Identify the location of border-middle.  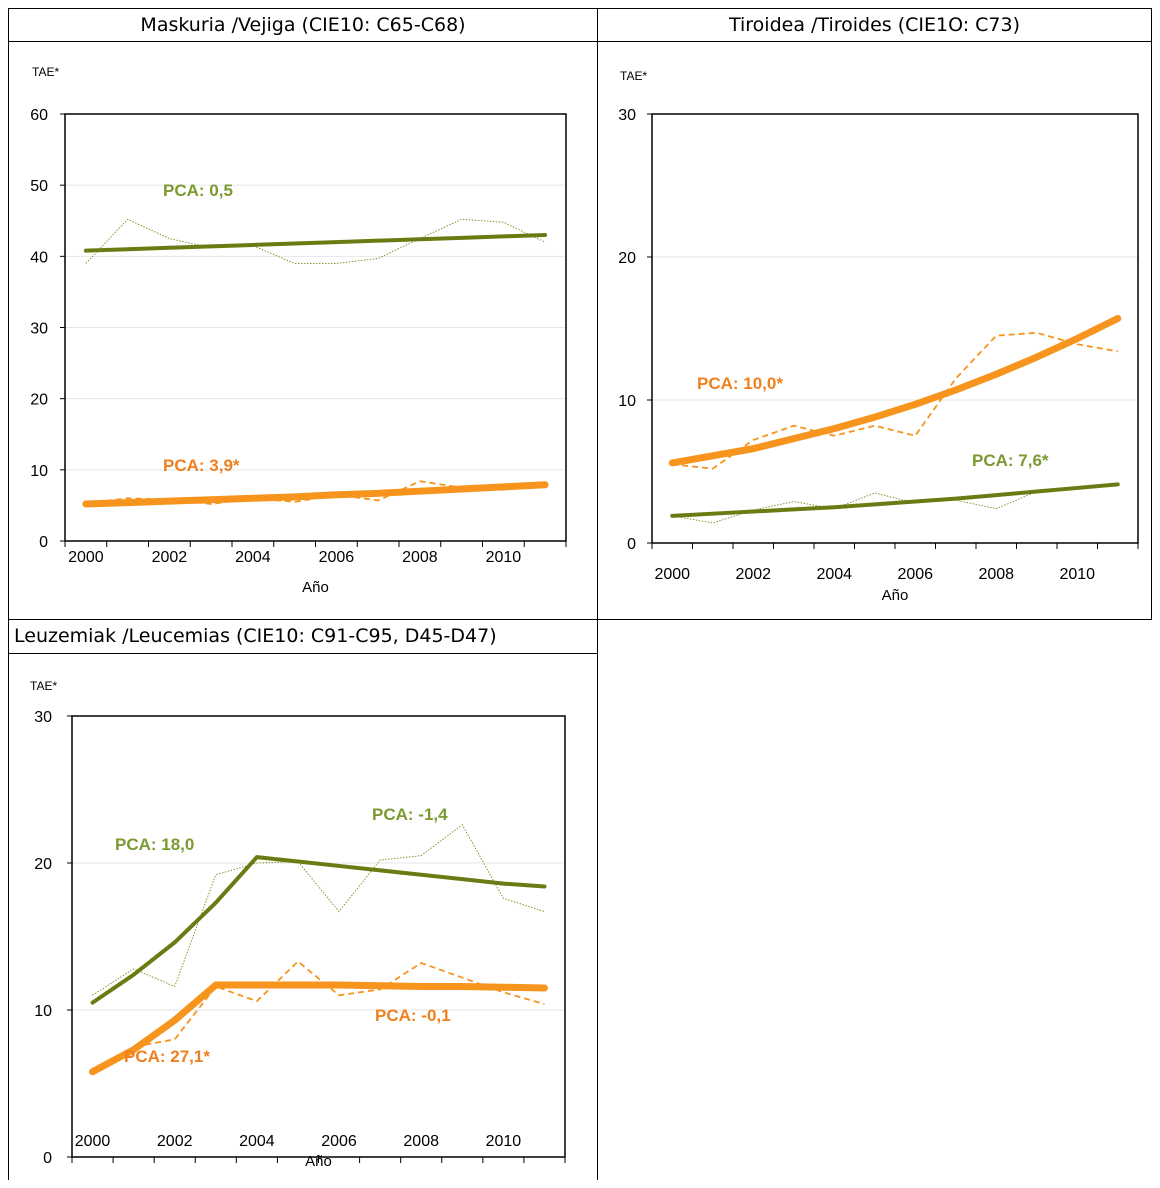
(597, 594).